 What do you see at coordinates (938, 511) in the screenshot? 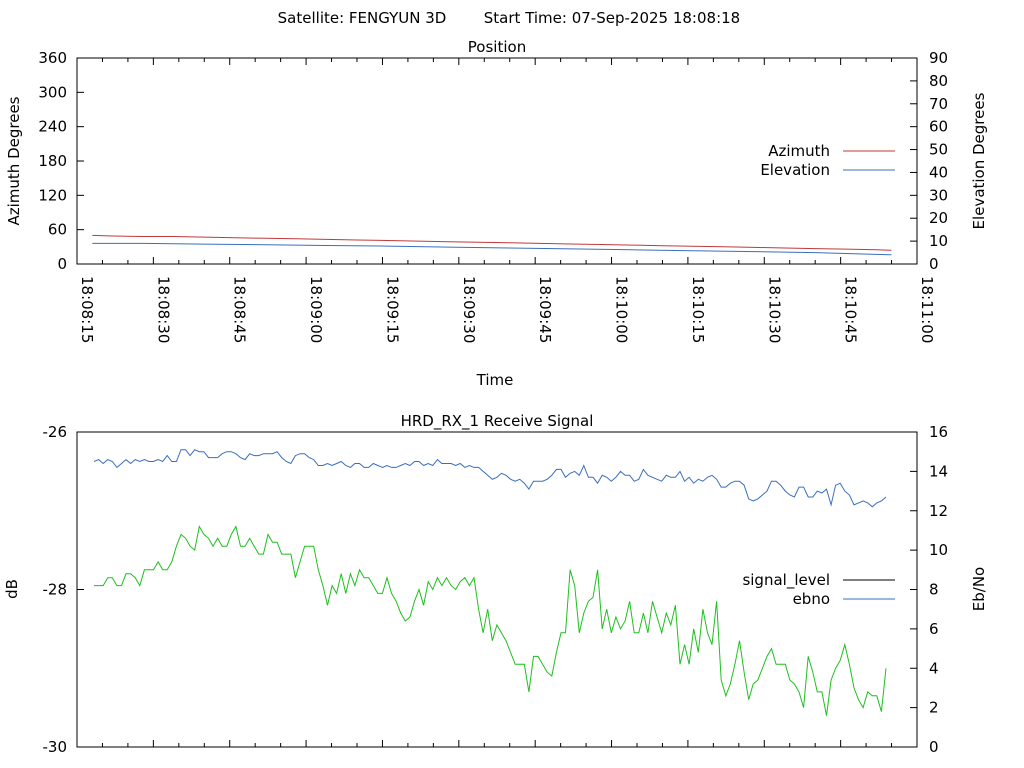
I see `signal-y2-tick-label: 12` at bounding box center [938, 511].